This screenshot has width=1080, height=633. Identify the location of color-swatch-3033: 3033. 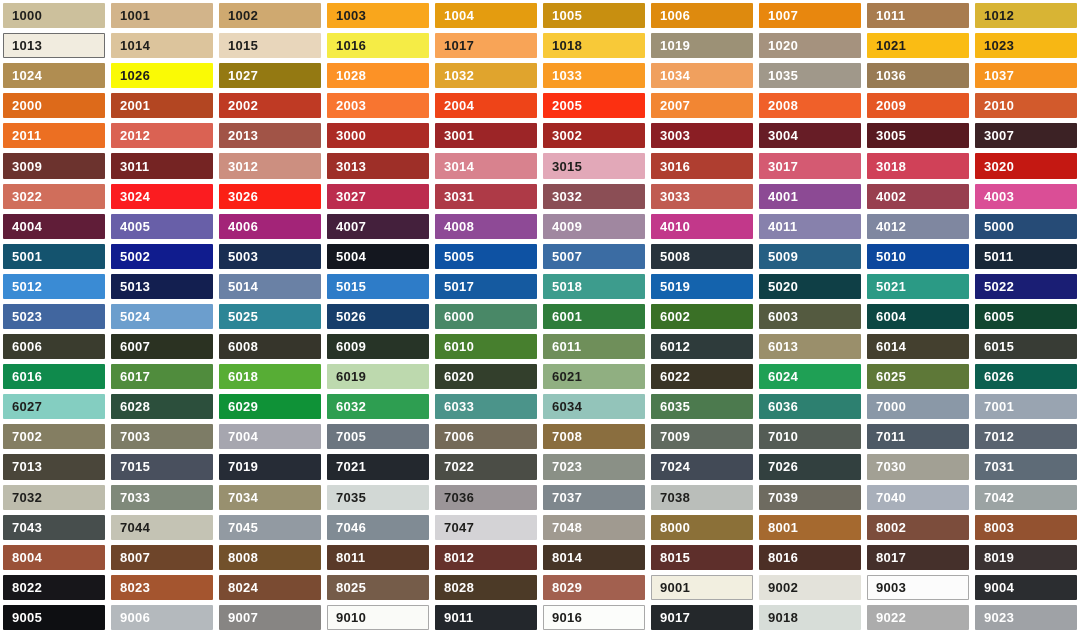
(702, 196).